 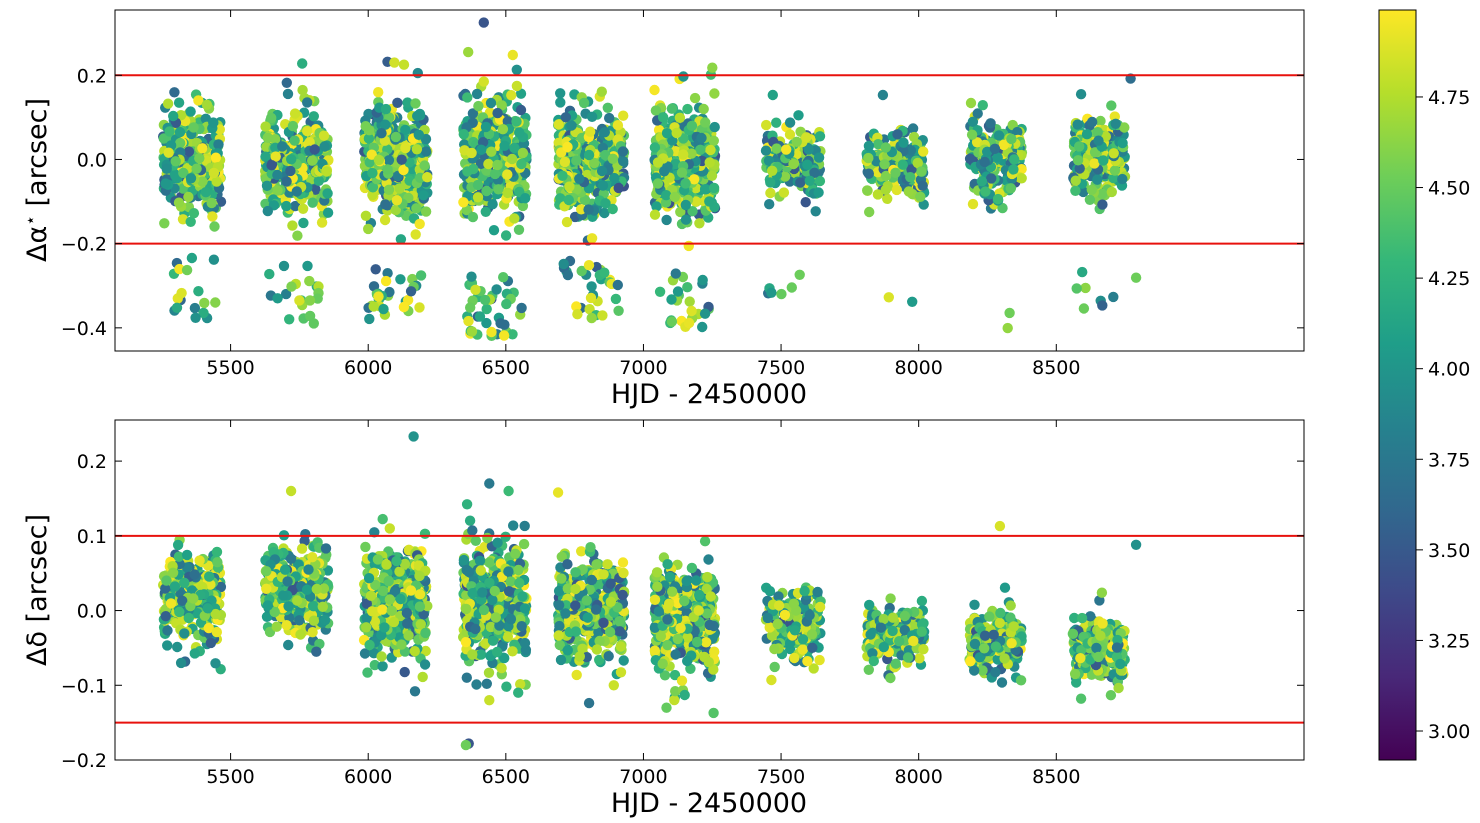 I want to click on y-tick-label: −0.4, so click(x=84, y=329).